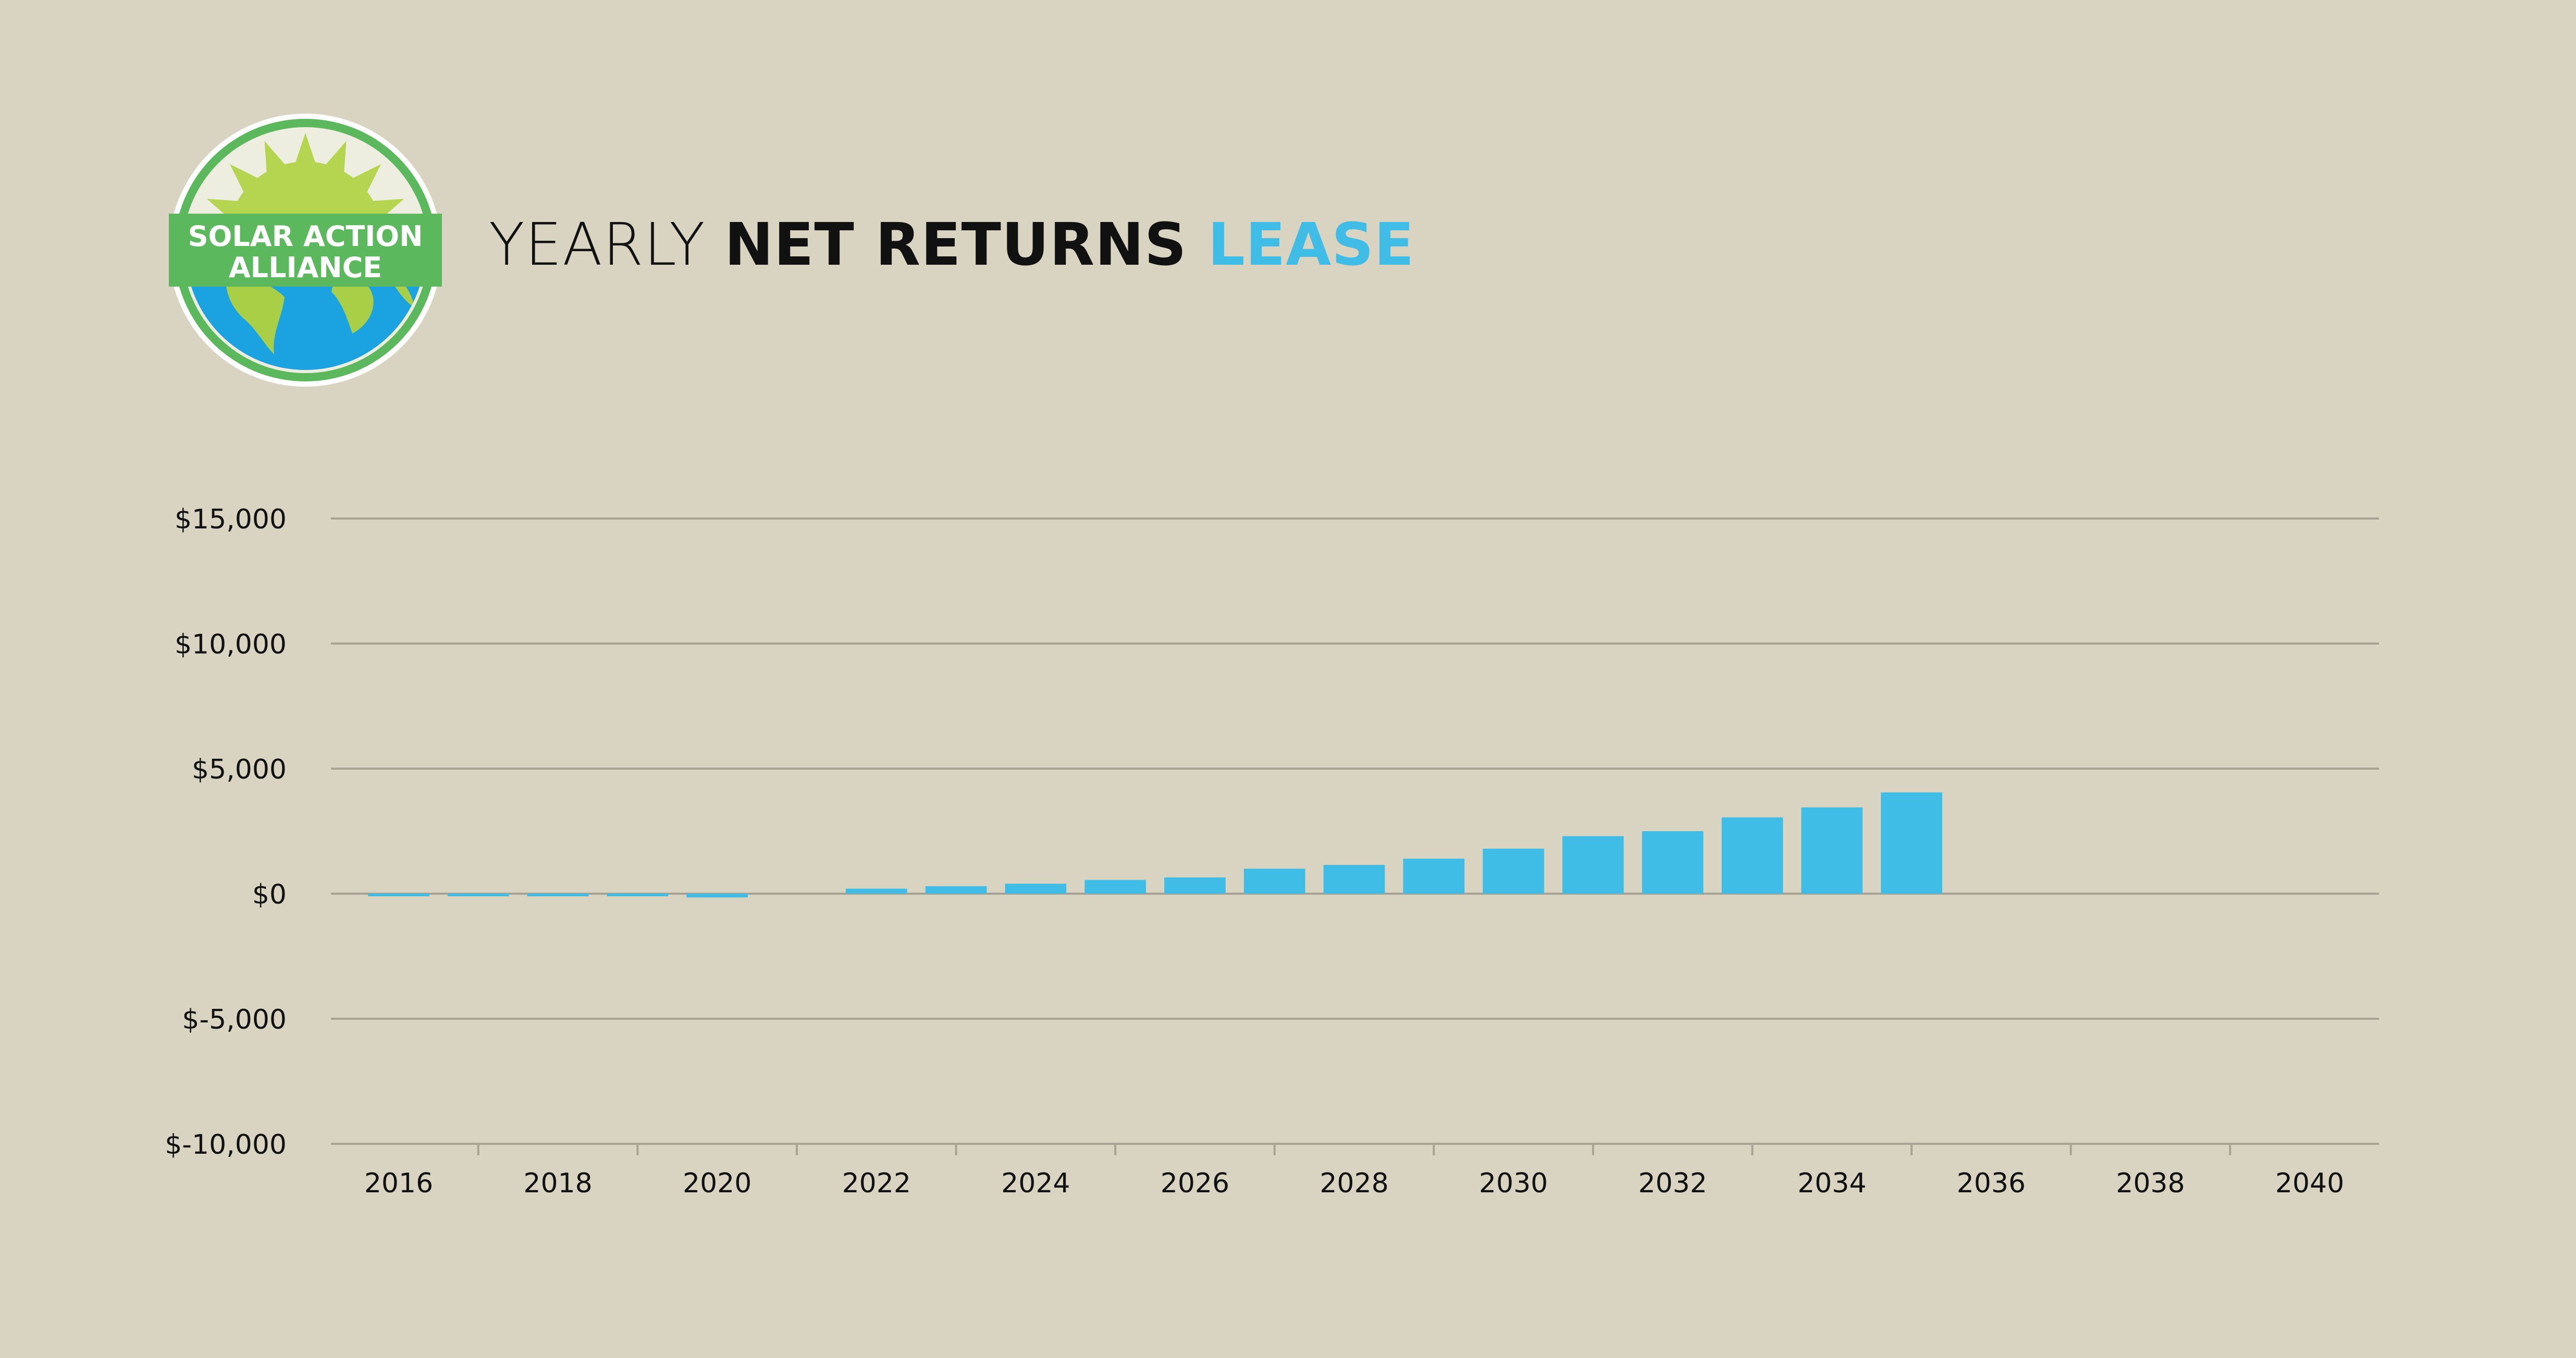 The image size is (2576, 1358). What do you see at coordinates (557, 1184) in the screenshot?
I see `x-tick-label: 2018` at bounding box center [557, 1184].